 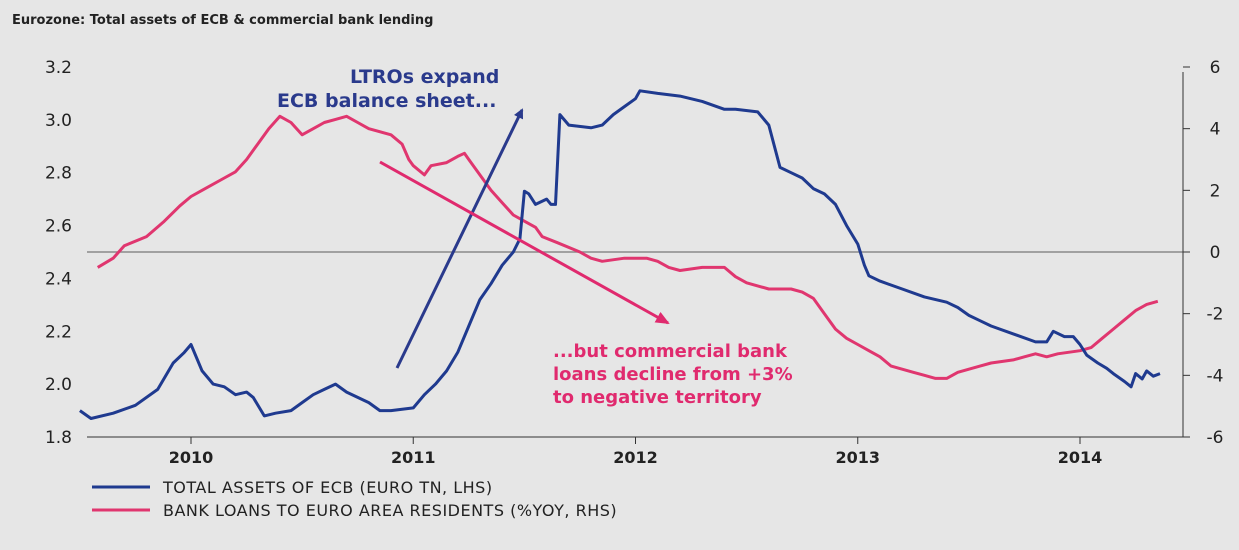 I want to click on y-axis-right: -6 -4 -2 0 2 4 6, so click(x=1203, y=253).